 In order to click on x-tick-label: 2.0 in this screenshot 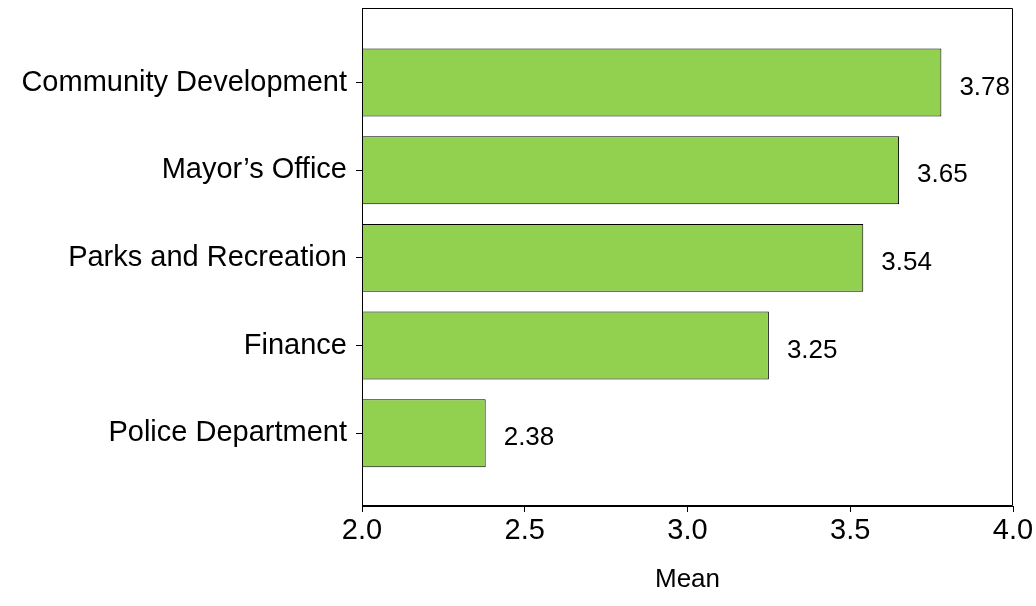, I will do `click(362, 529)`.